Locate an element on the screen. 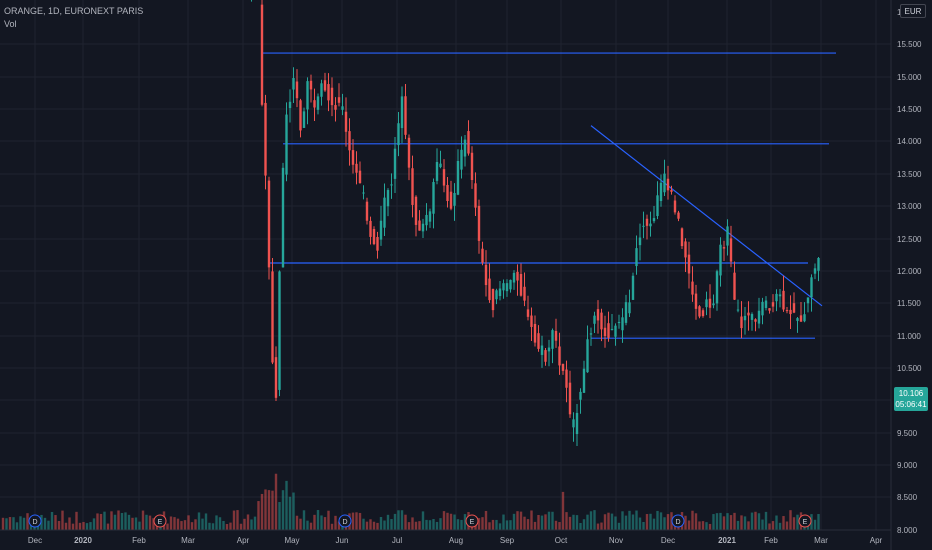 The image size is (932, 550). volume-legend: Vol is located at coordinates (10, 24).